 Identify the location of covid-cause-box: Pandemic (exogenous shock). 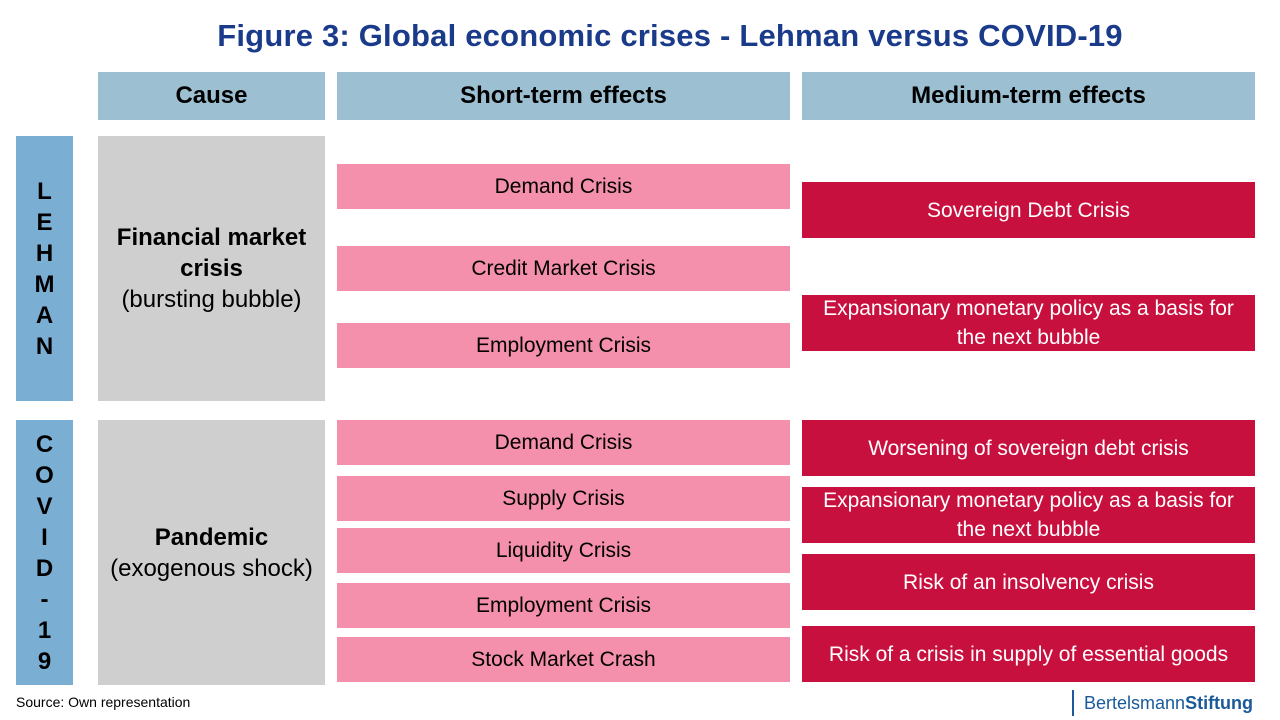
(211, 552).